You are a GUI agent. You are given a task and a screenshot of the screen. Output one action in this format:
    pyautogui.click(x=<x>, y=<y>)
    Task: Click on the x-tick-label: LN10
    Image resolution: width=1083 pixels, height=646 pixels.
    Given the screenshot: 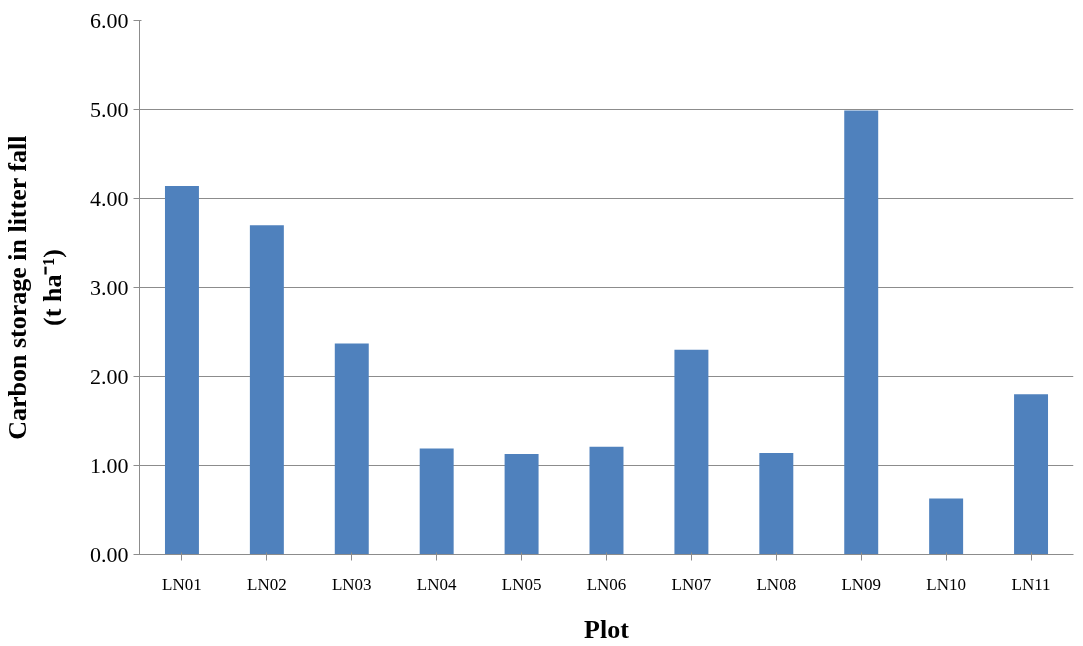 What is the action you would take?
    pyautogui.click(x=946, y=584)
    